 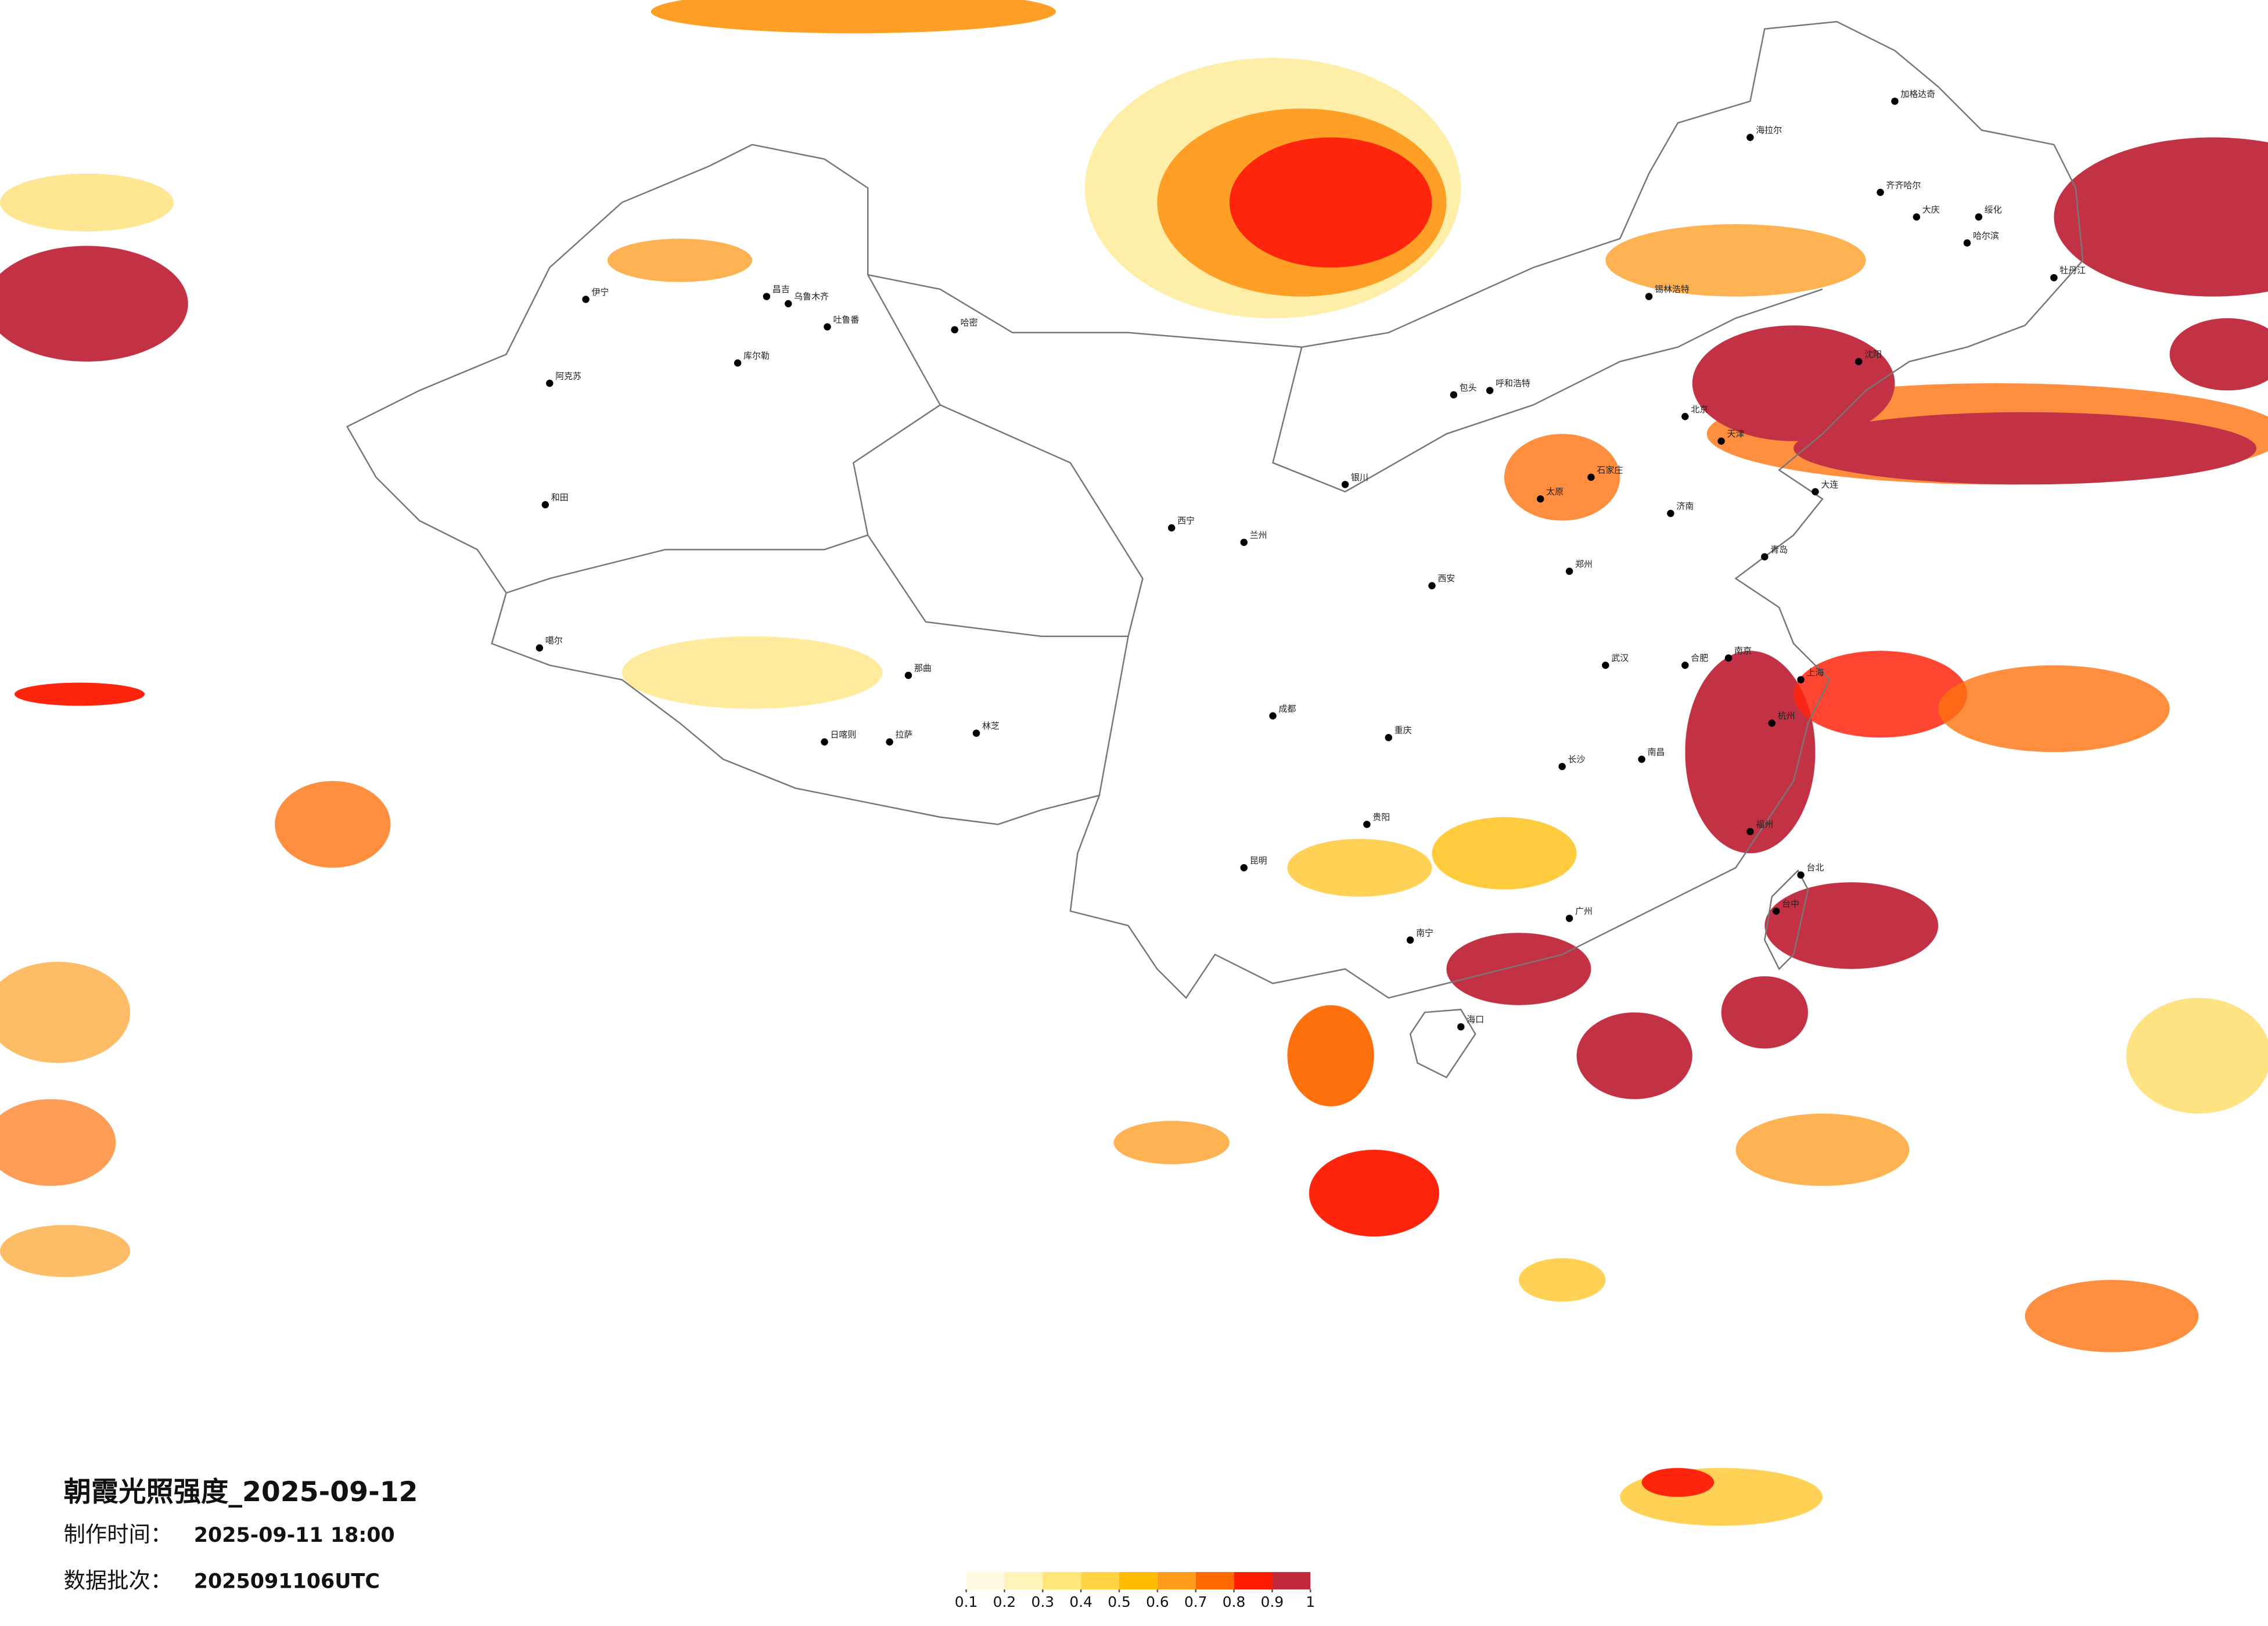 I want to click on city-label: 大庆, so click(x=1931, y=209).